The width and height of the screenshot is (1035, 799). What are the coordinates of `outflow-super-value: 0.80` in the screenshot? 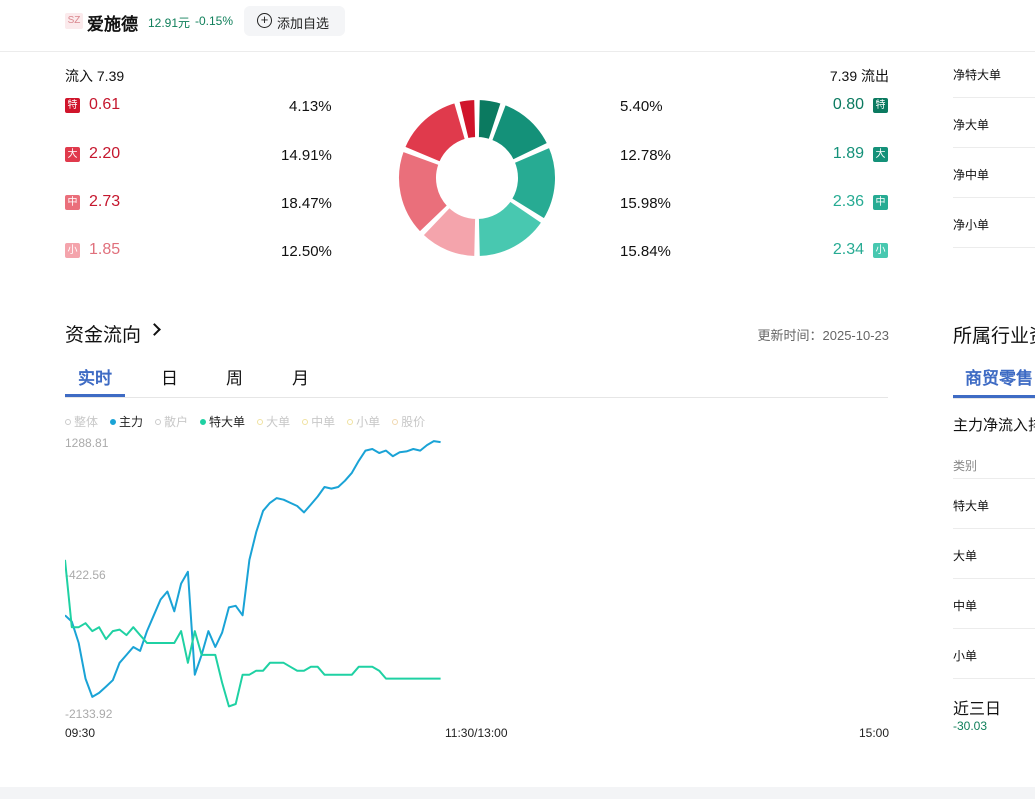 It's located at (848, 104).